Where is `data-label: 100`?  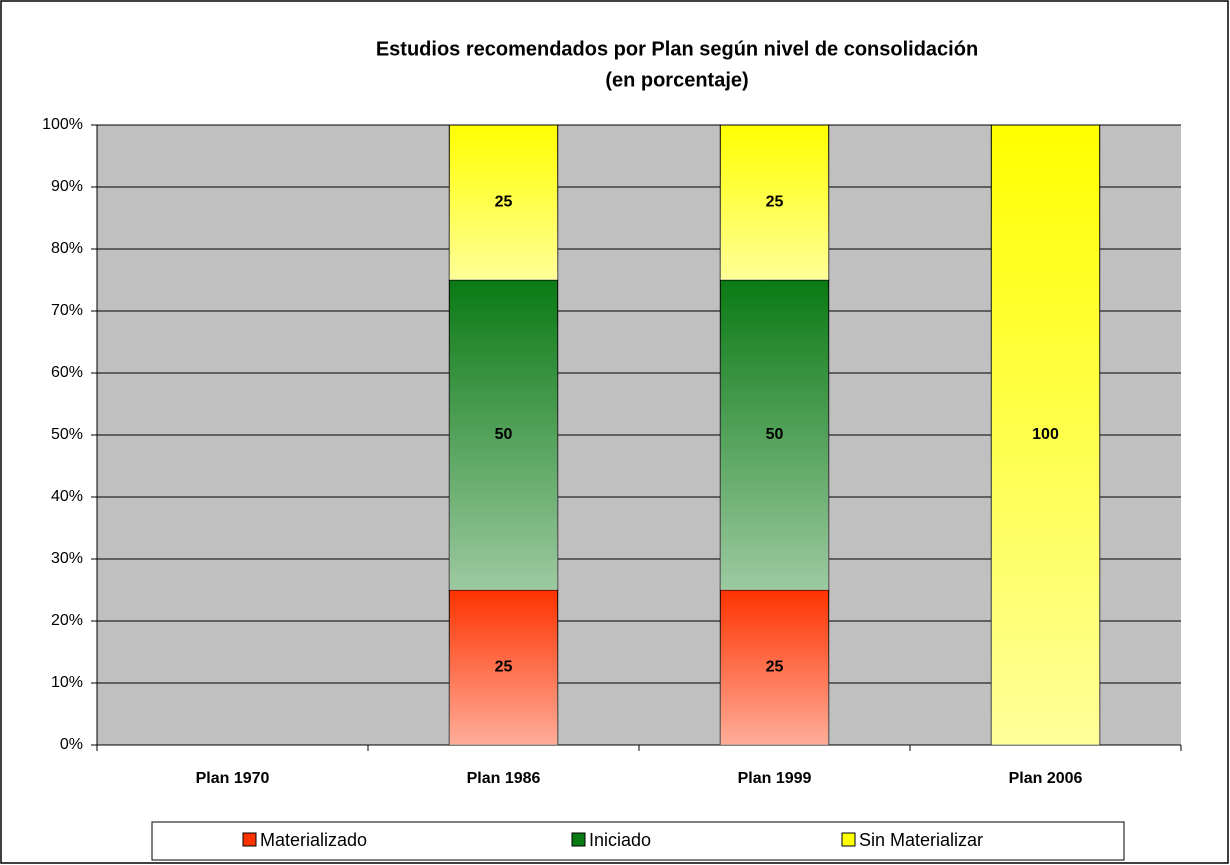
data-label: 100 is located at coordinates (1045, 434).